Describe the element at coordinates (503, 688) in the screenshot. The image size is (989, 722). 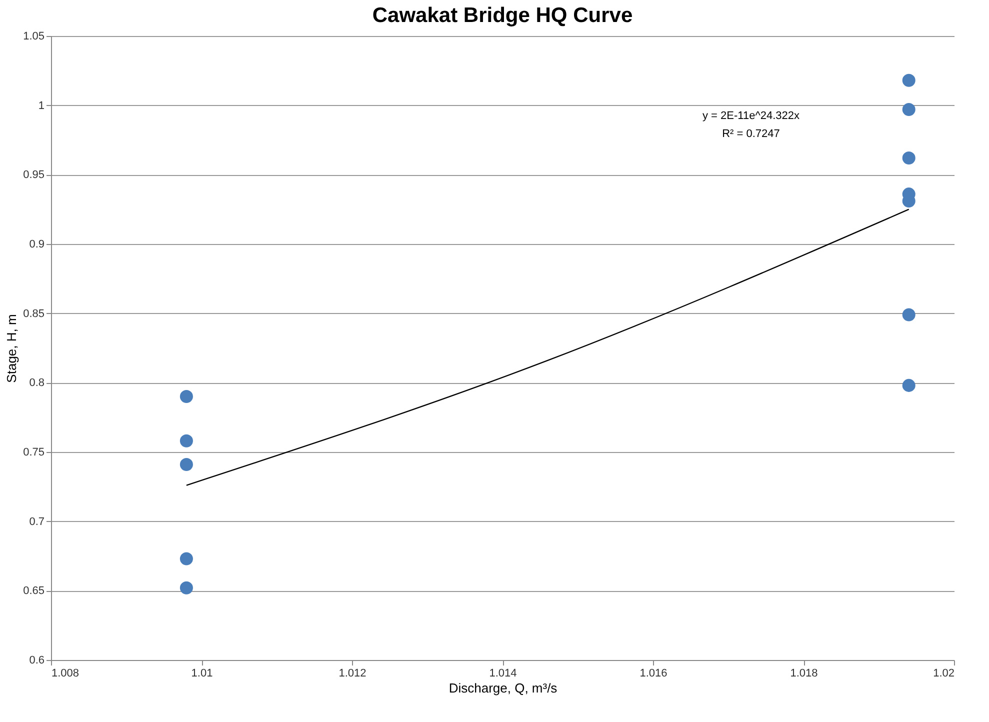
I see `x-axis-title: Discharge, Q, m³/s` at that location.